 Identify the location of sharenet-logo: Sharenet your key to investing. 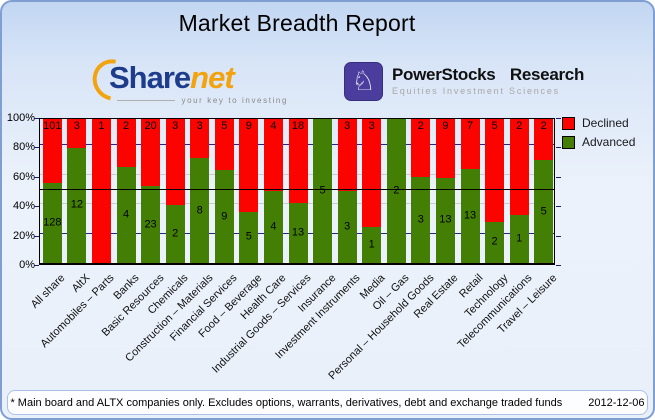
(193, 81).